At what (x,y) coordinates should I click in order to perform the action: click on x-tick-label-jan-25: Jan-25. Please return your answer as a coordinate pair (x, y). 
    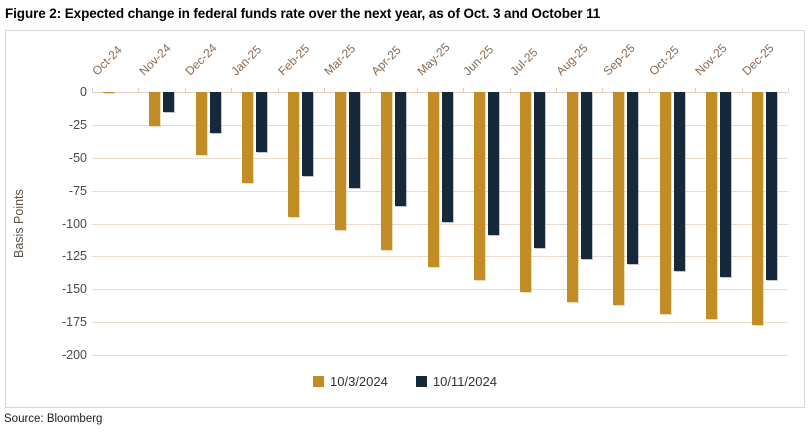
    Looking at the image, I should click on (246, 60).